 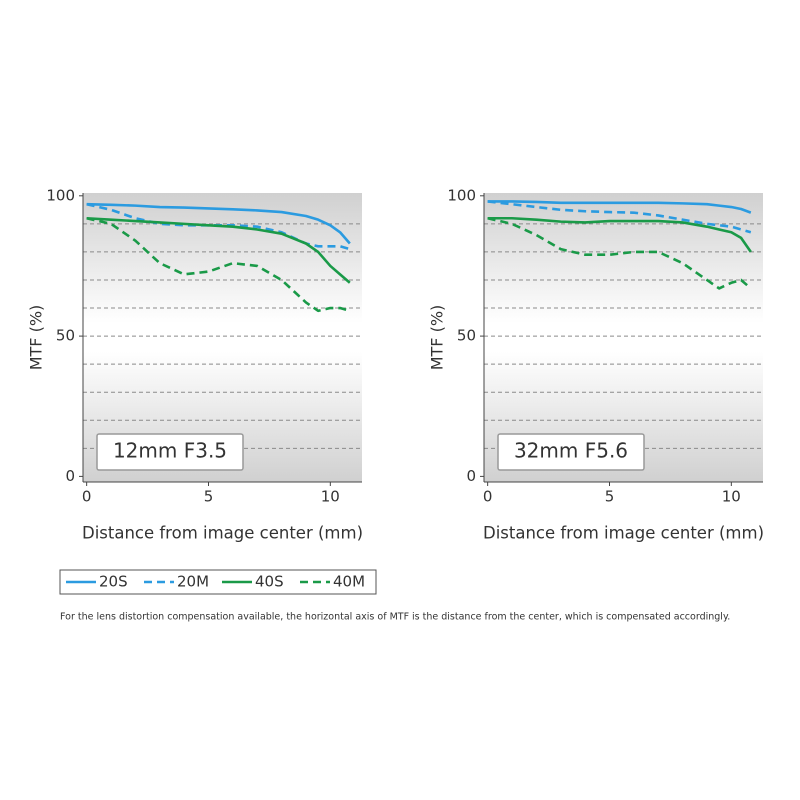 I want to click on annotation: 12mm F3.5, so click(x=170, y=451).